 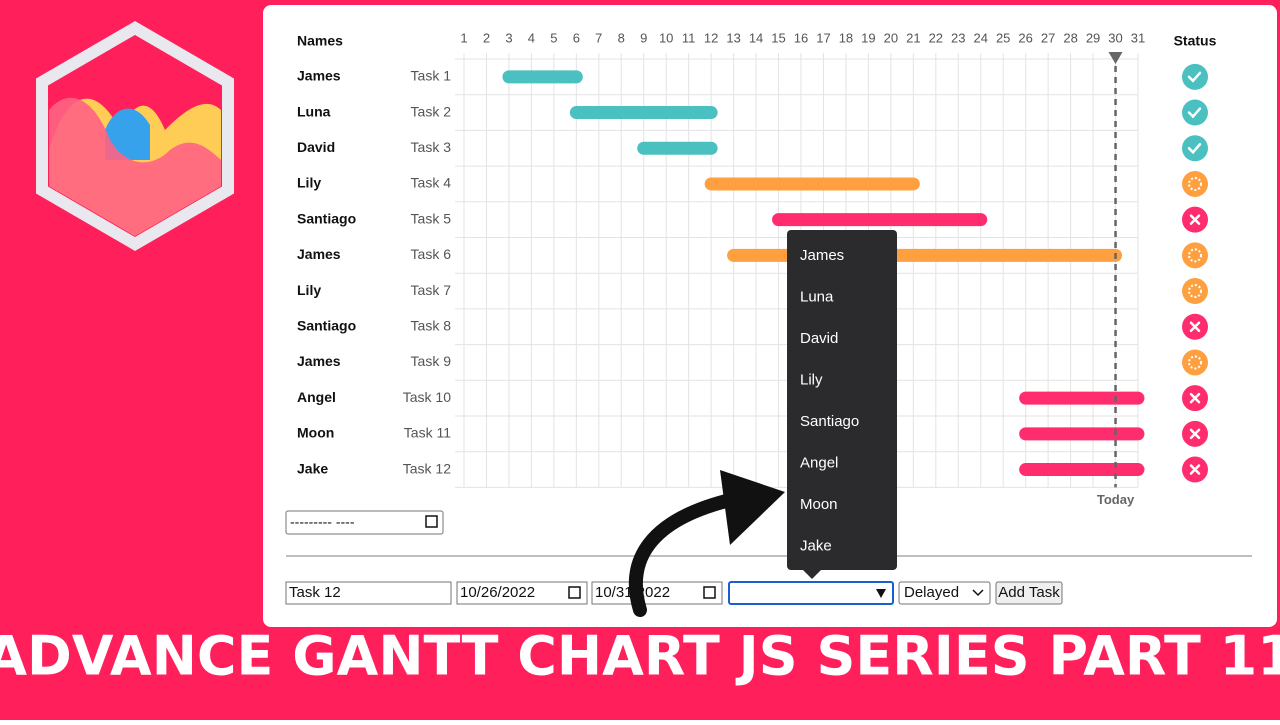 I want to click on x-tick-label: 28, so click(x=1070, y=37).